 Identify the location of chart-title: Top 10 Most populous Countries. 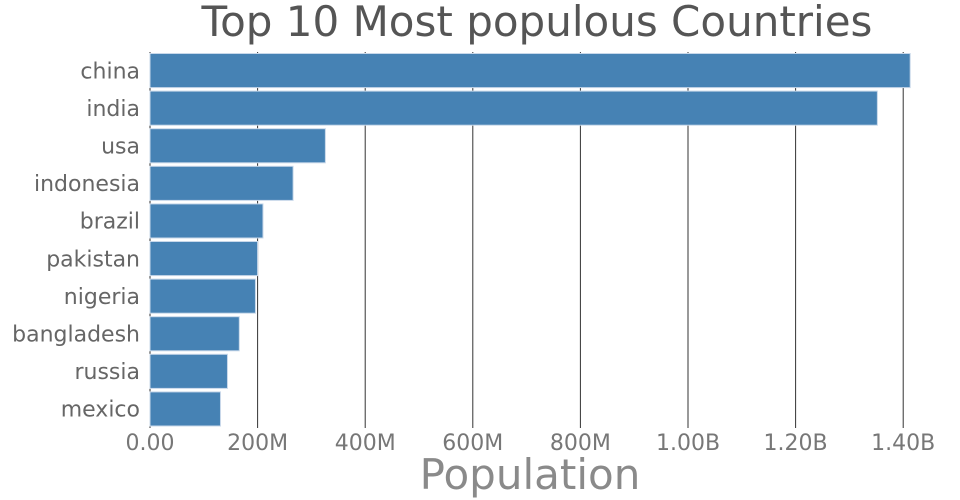
(537, 23).